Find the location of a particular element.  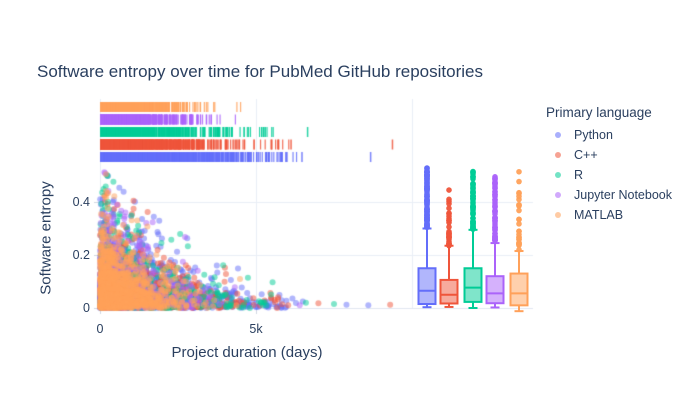

legend-marker-r is located at coordinates (558, 175).